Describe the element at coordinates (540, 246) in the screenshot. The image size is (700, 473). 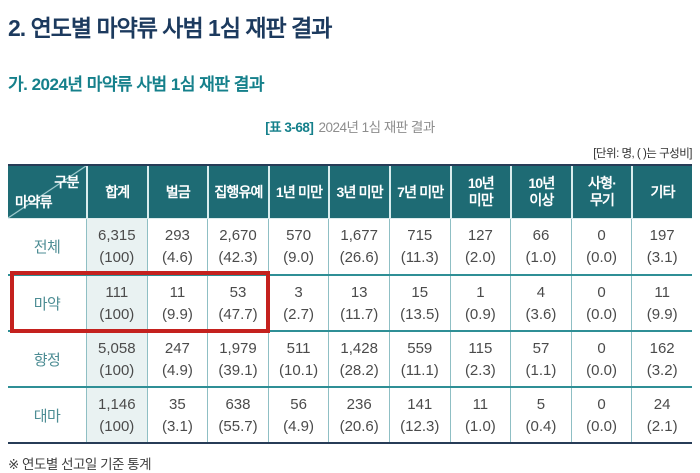
I see `table-cell: 66 (1.0)` at that location.